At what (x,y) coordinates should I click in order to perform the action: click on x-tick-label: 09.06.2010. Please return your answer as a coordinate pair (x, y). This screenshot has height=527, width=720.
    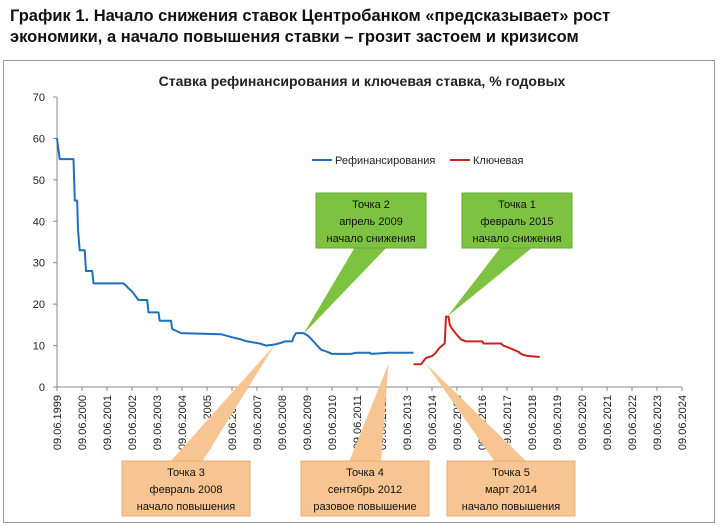
    Looking at the image, I should click on (333, 422).